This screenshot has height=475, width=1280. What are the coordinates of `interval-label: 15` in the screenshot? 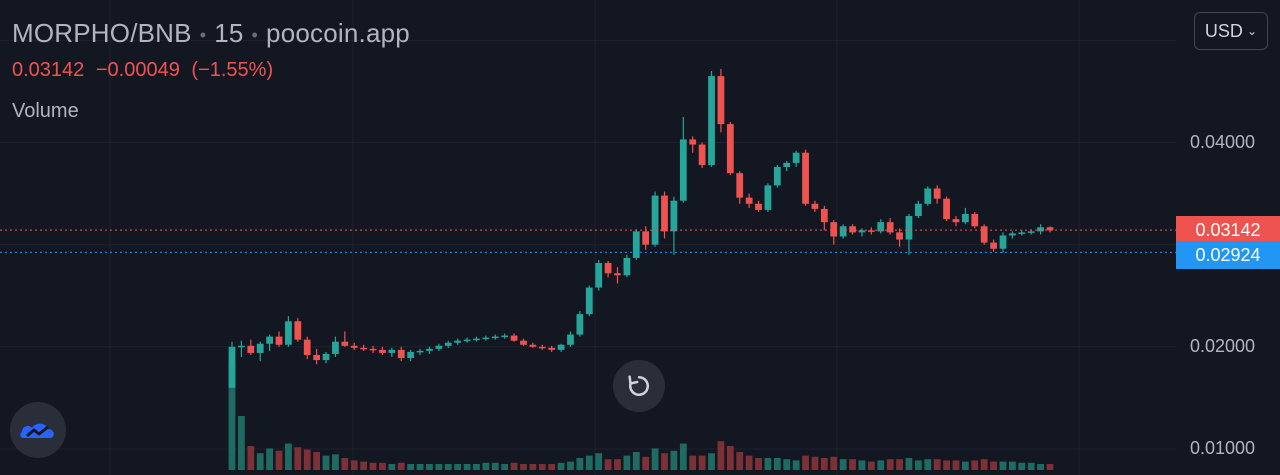 It's located at (229, 33).